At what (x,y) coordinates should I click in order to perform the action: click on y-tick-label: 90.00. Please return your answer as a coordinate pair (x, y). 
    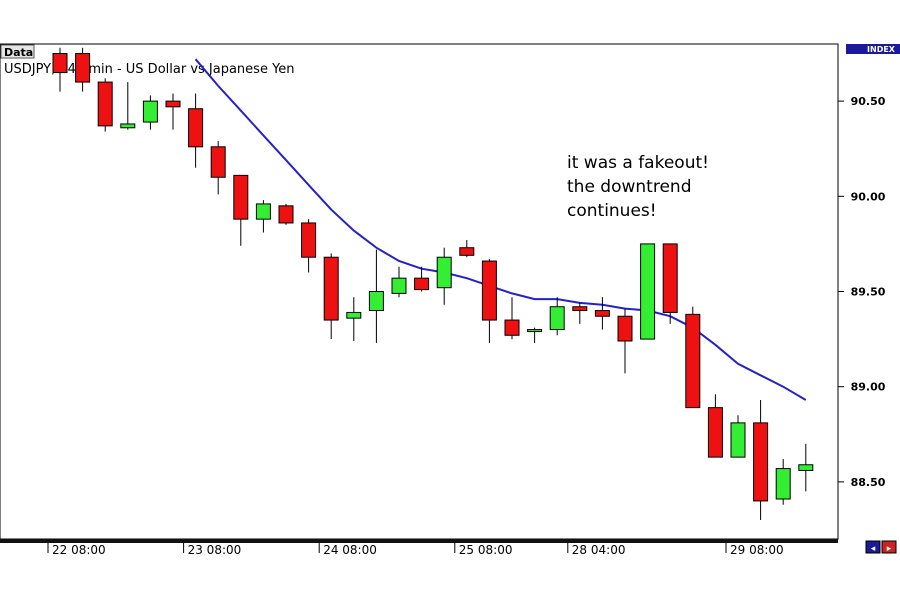
    Looking at the image, I should click on (868, 196).